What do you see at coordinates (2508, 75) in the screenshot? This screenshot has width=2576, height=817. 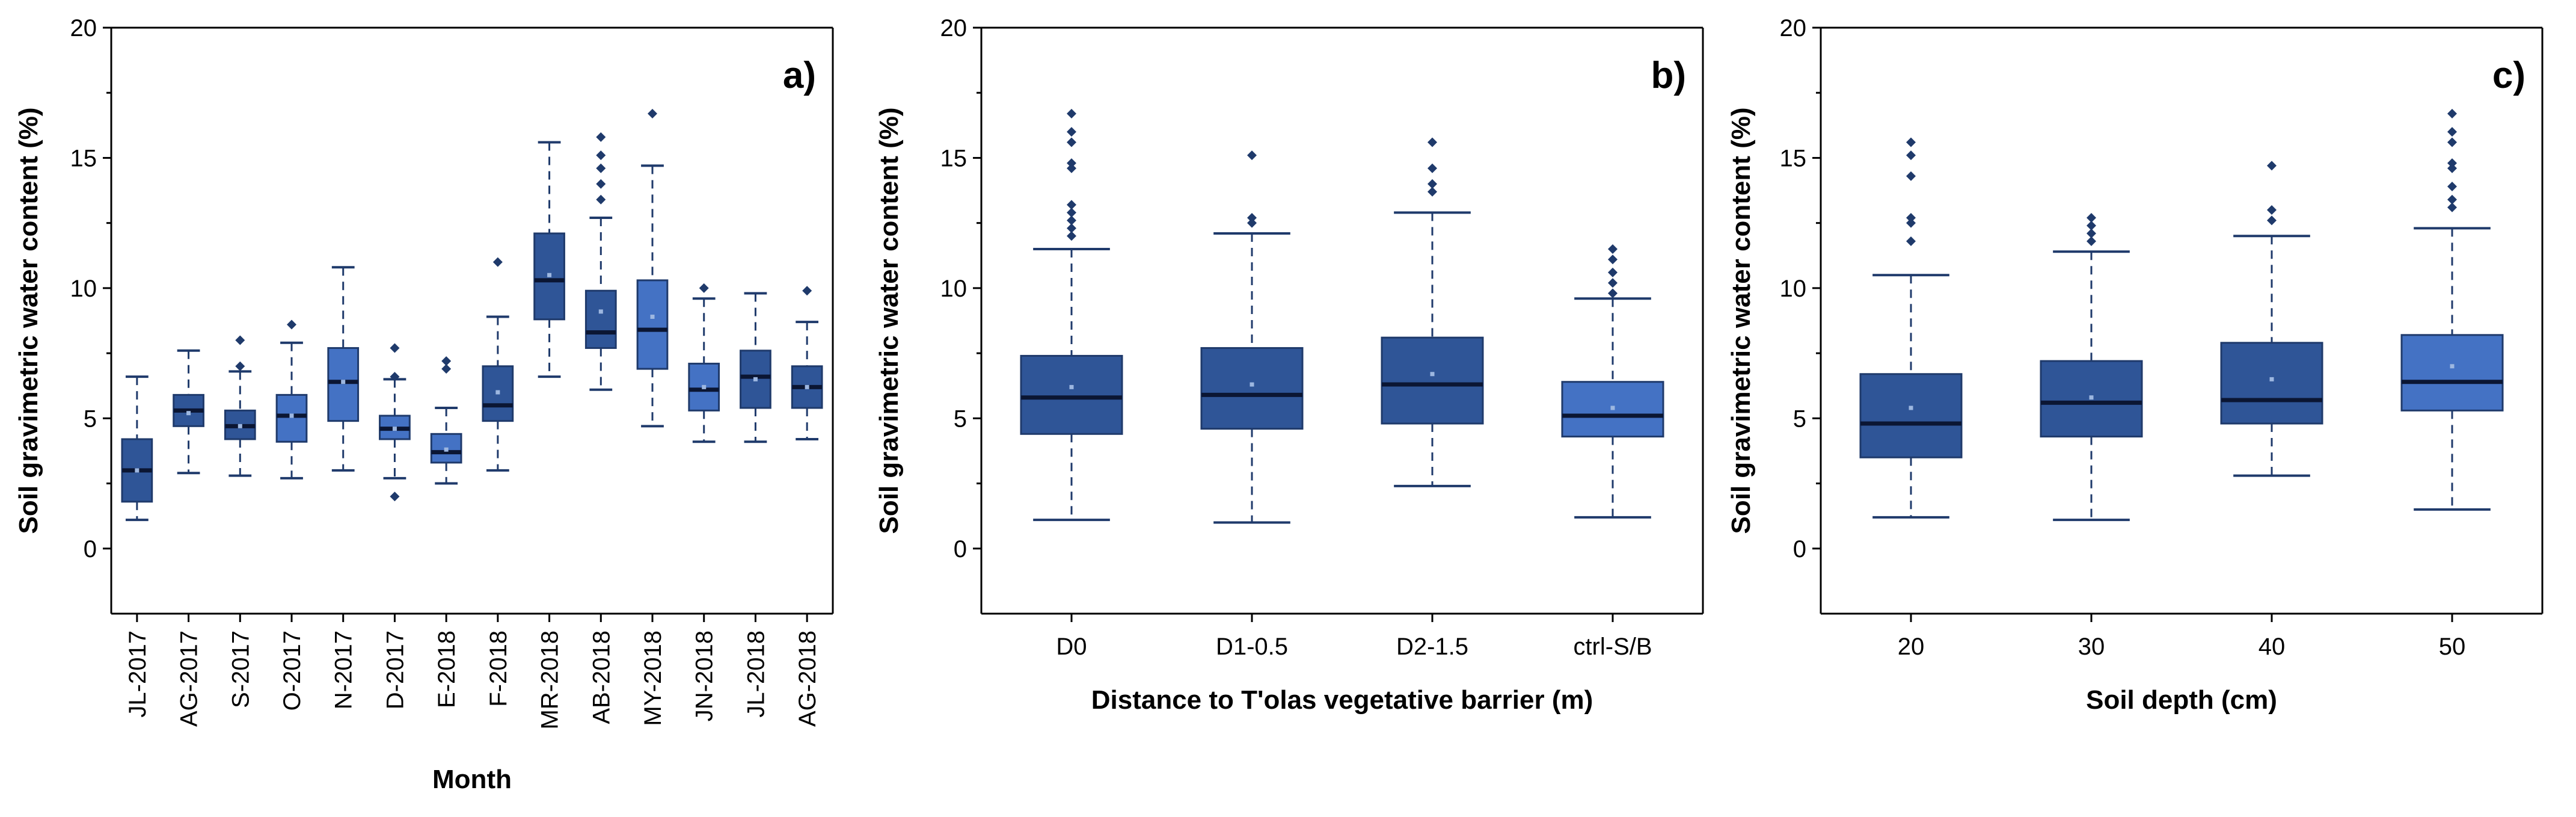 I see `panel-label: c)` at bounding box center [2508, 75].